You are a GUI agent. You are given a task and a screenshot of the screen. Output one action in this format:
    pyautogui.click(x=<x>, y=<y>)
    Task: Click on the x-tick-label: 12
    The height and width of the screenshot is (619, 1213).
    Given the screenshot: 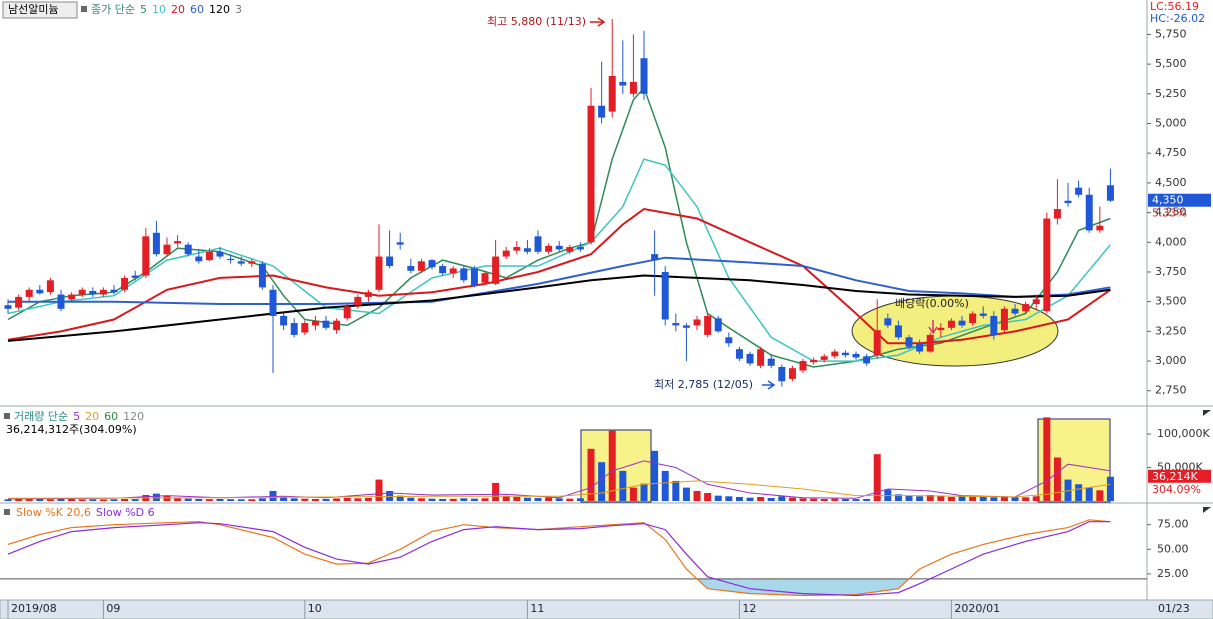 What is the action you would take?
    pyautogui.click(x=749, y=608)
    